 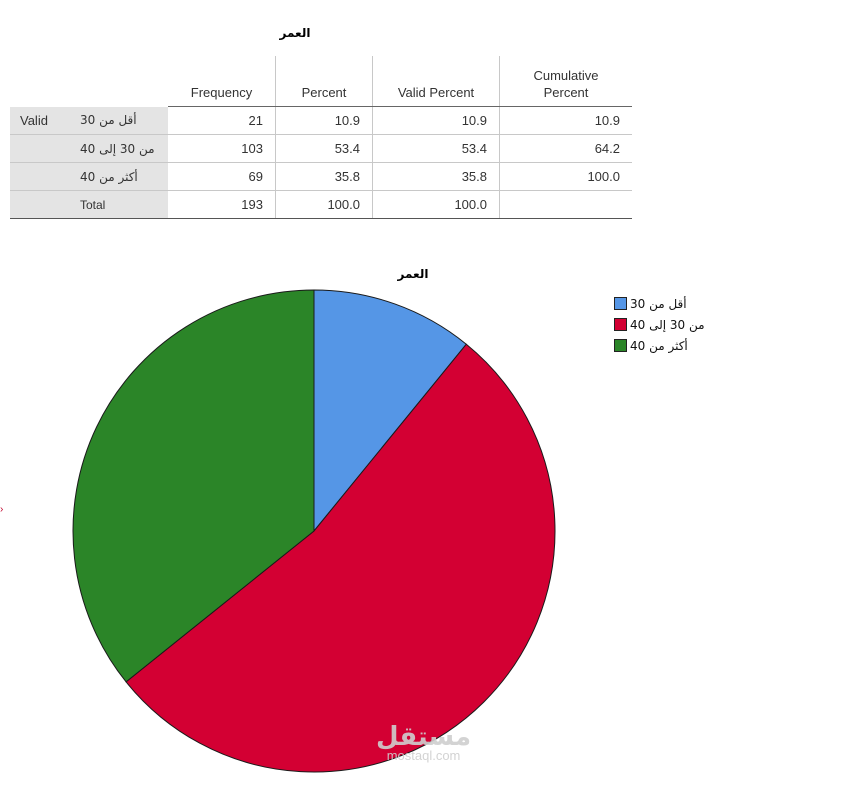 I want to click on cell-valid-percent: 53.4, so click(x=436, y=148).